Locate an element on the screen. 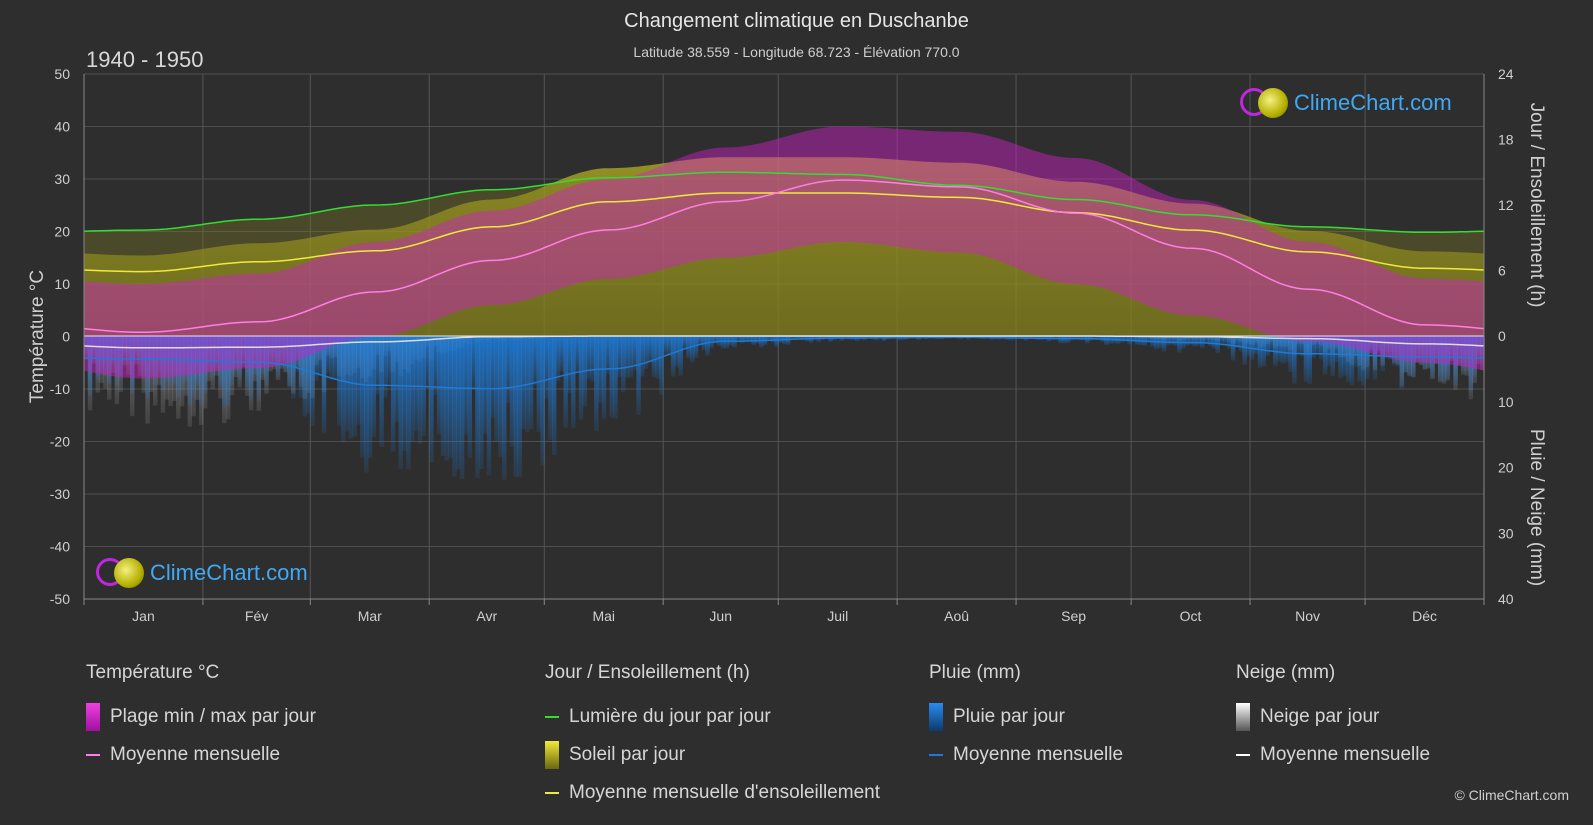 The width and height of the screenshot is (1593, 825). logo-top: ClimeChart.com is located at coordinates (1345, 103).